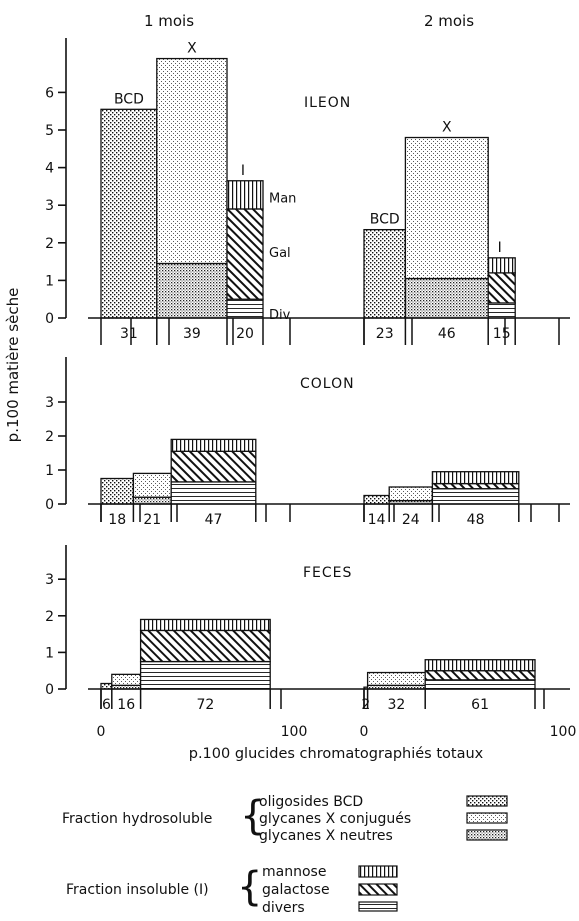  What do you see at coordinates (126, 705) in the screenshot?
I see `bar-width-label: 16` at bounding box center [126, 705].